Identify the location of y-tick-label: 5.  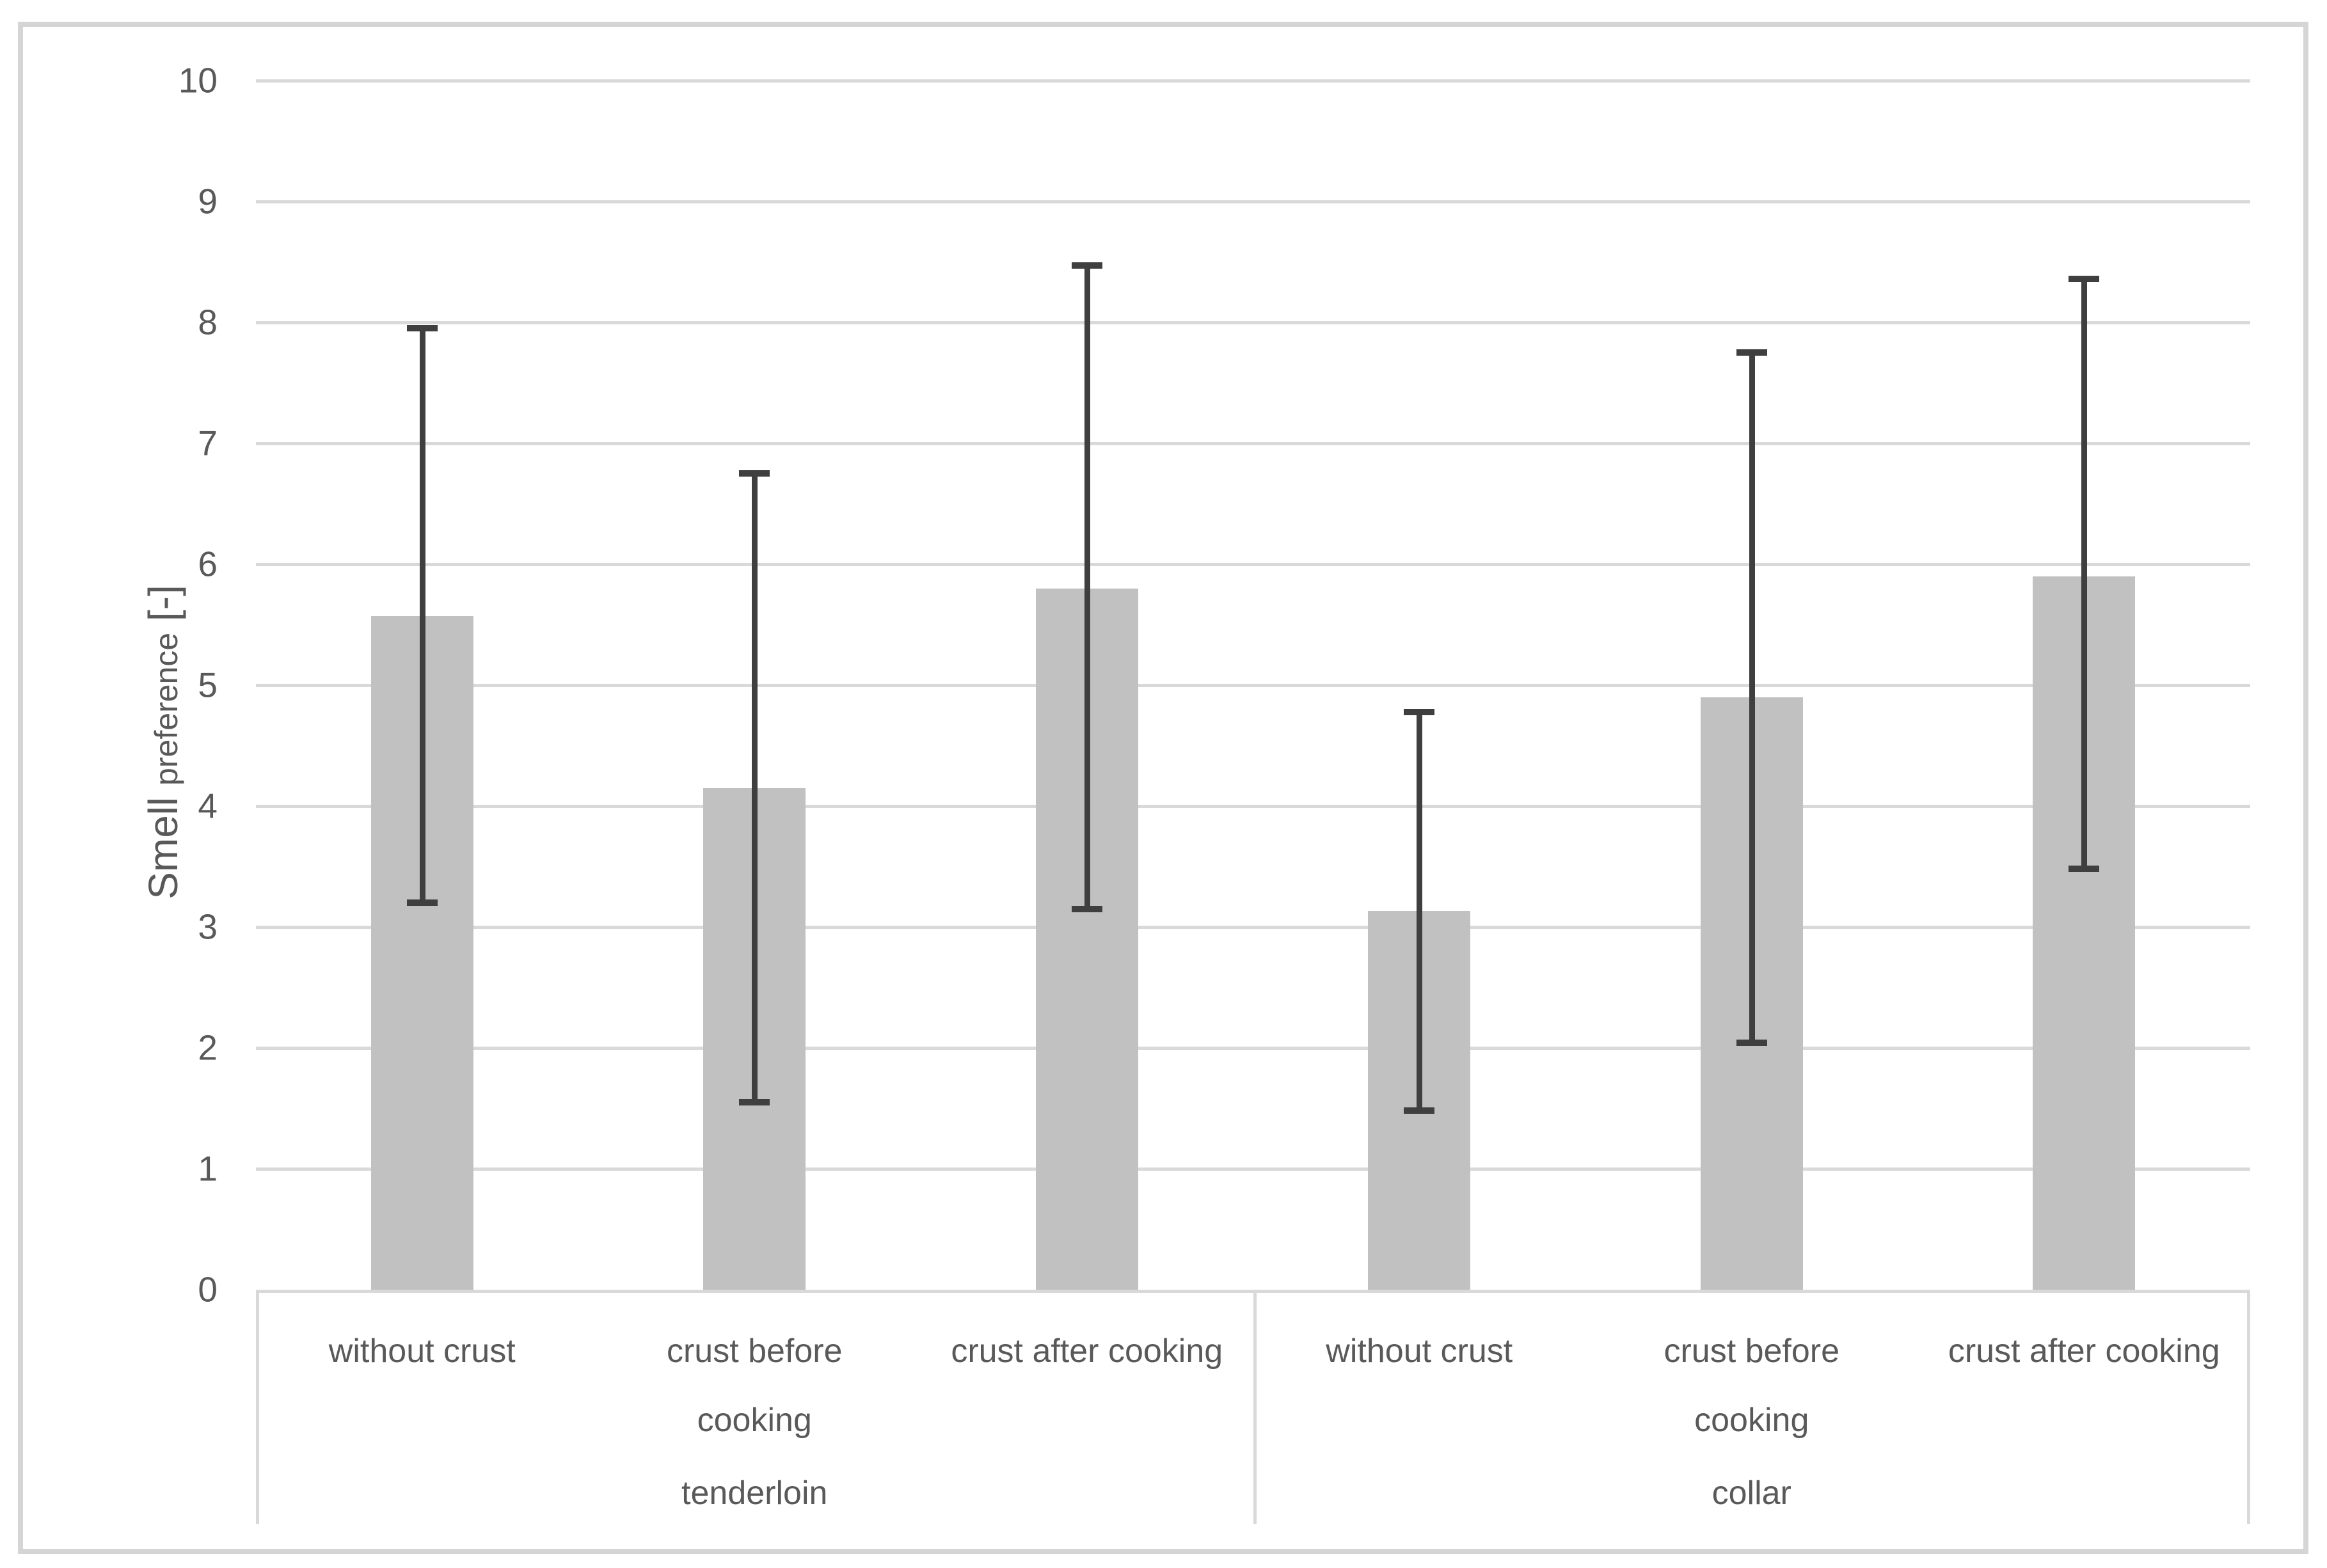
(208, 685).